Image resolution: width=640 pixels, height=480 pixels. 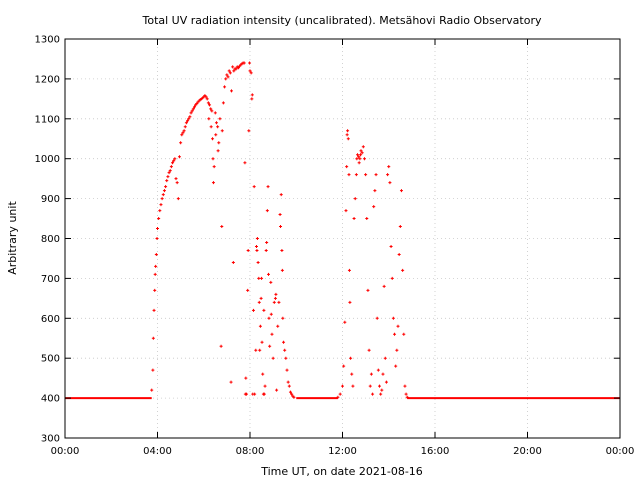 I want to click on y-axis-title: Arbitrary unit, so click(x=12, y=238).